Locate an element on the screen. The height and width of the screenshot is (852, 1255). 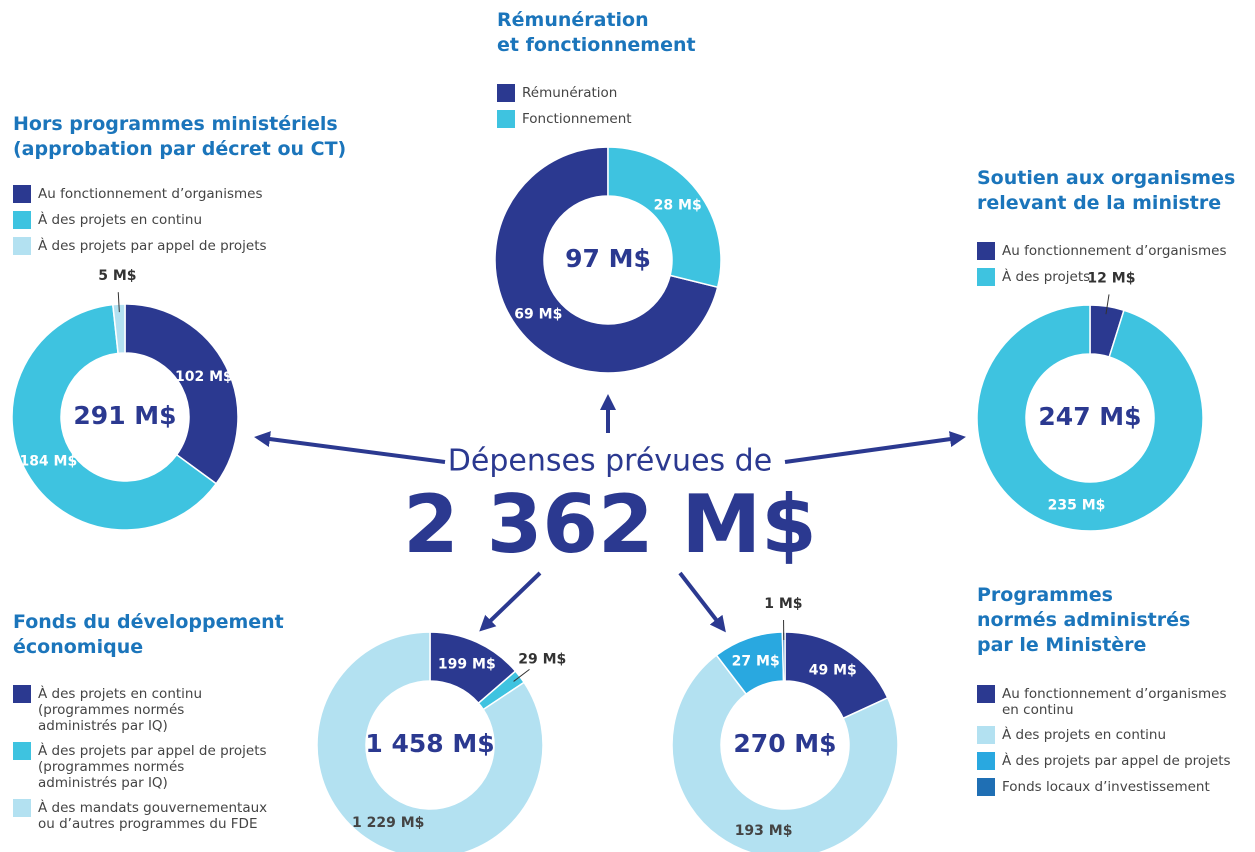
value-label: 5 M$ is located at coordinates (117, 276).